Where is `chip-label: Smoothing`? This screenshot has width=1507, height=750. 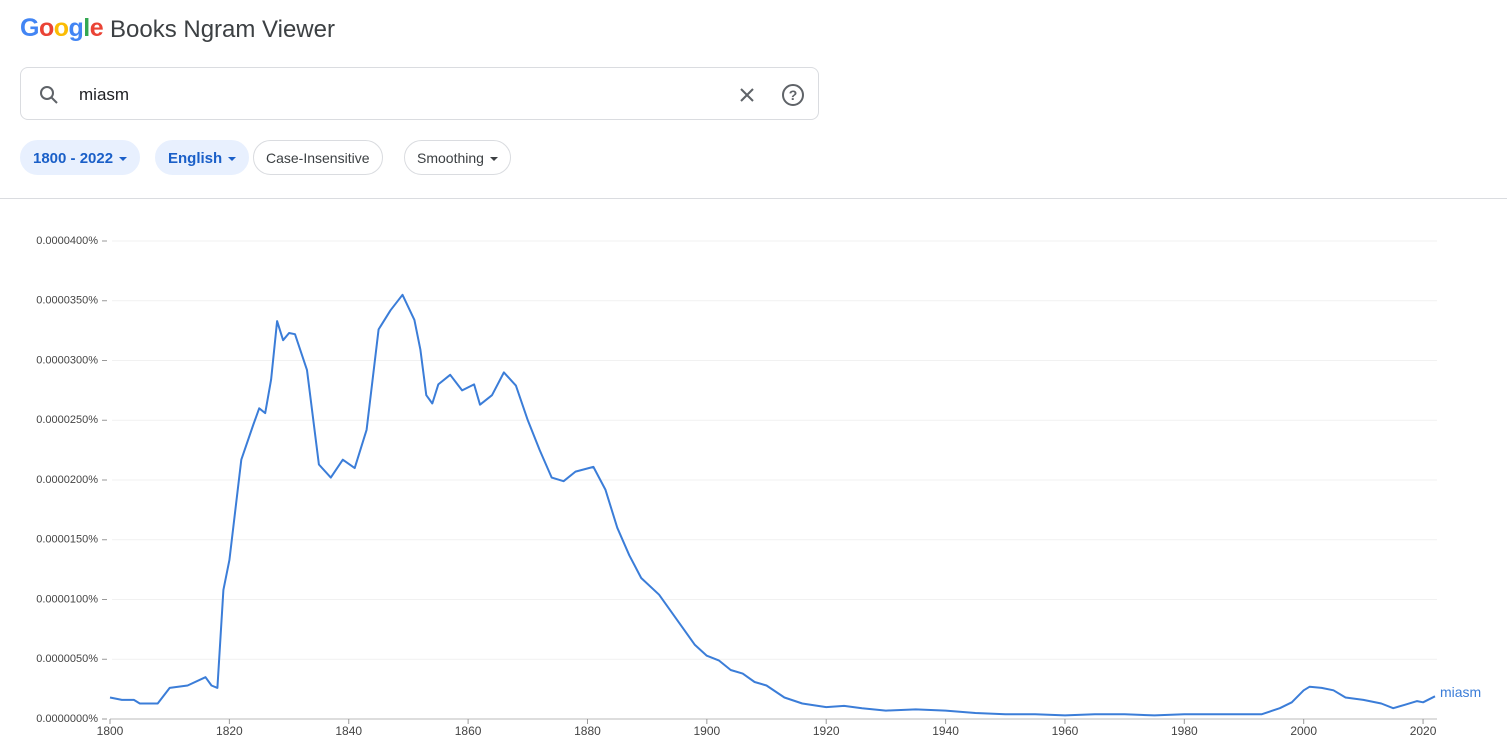
chip-label: Smoothing is located at coordinates (450, 158).